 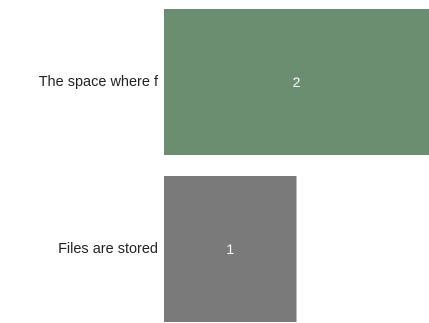 I want to click on value-label-2: 1, so click(x=230, y=249).